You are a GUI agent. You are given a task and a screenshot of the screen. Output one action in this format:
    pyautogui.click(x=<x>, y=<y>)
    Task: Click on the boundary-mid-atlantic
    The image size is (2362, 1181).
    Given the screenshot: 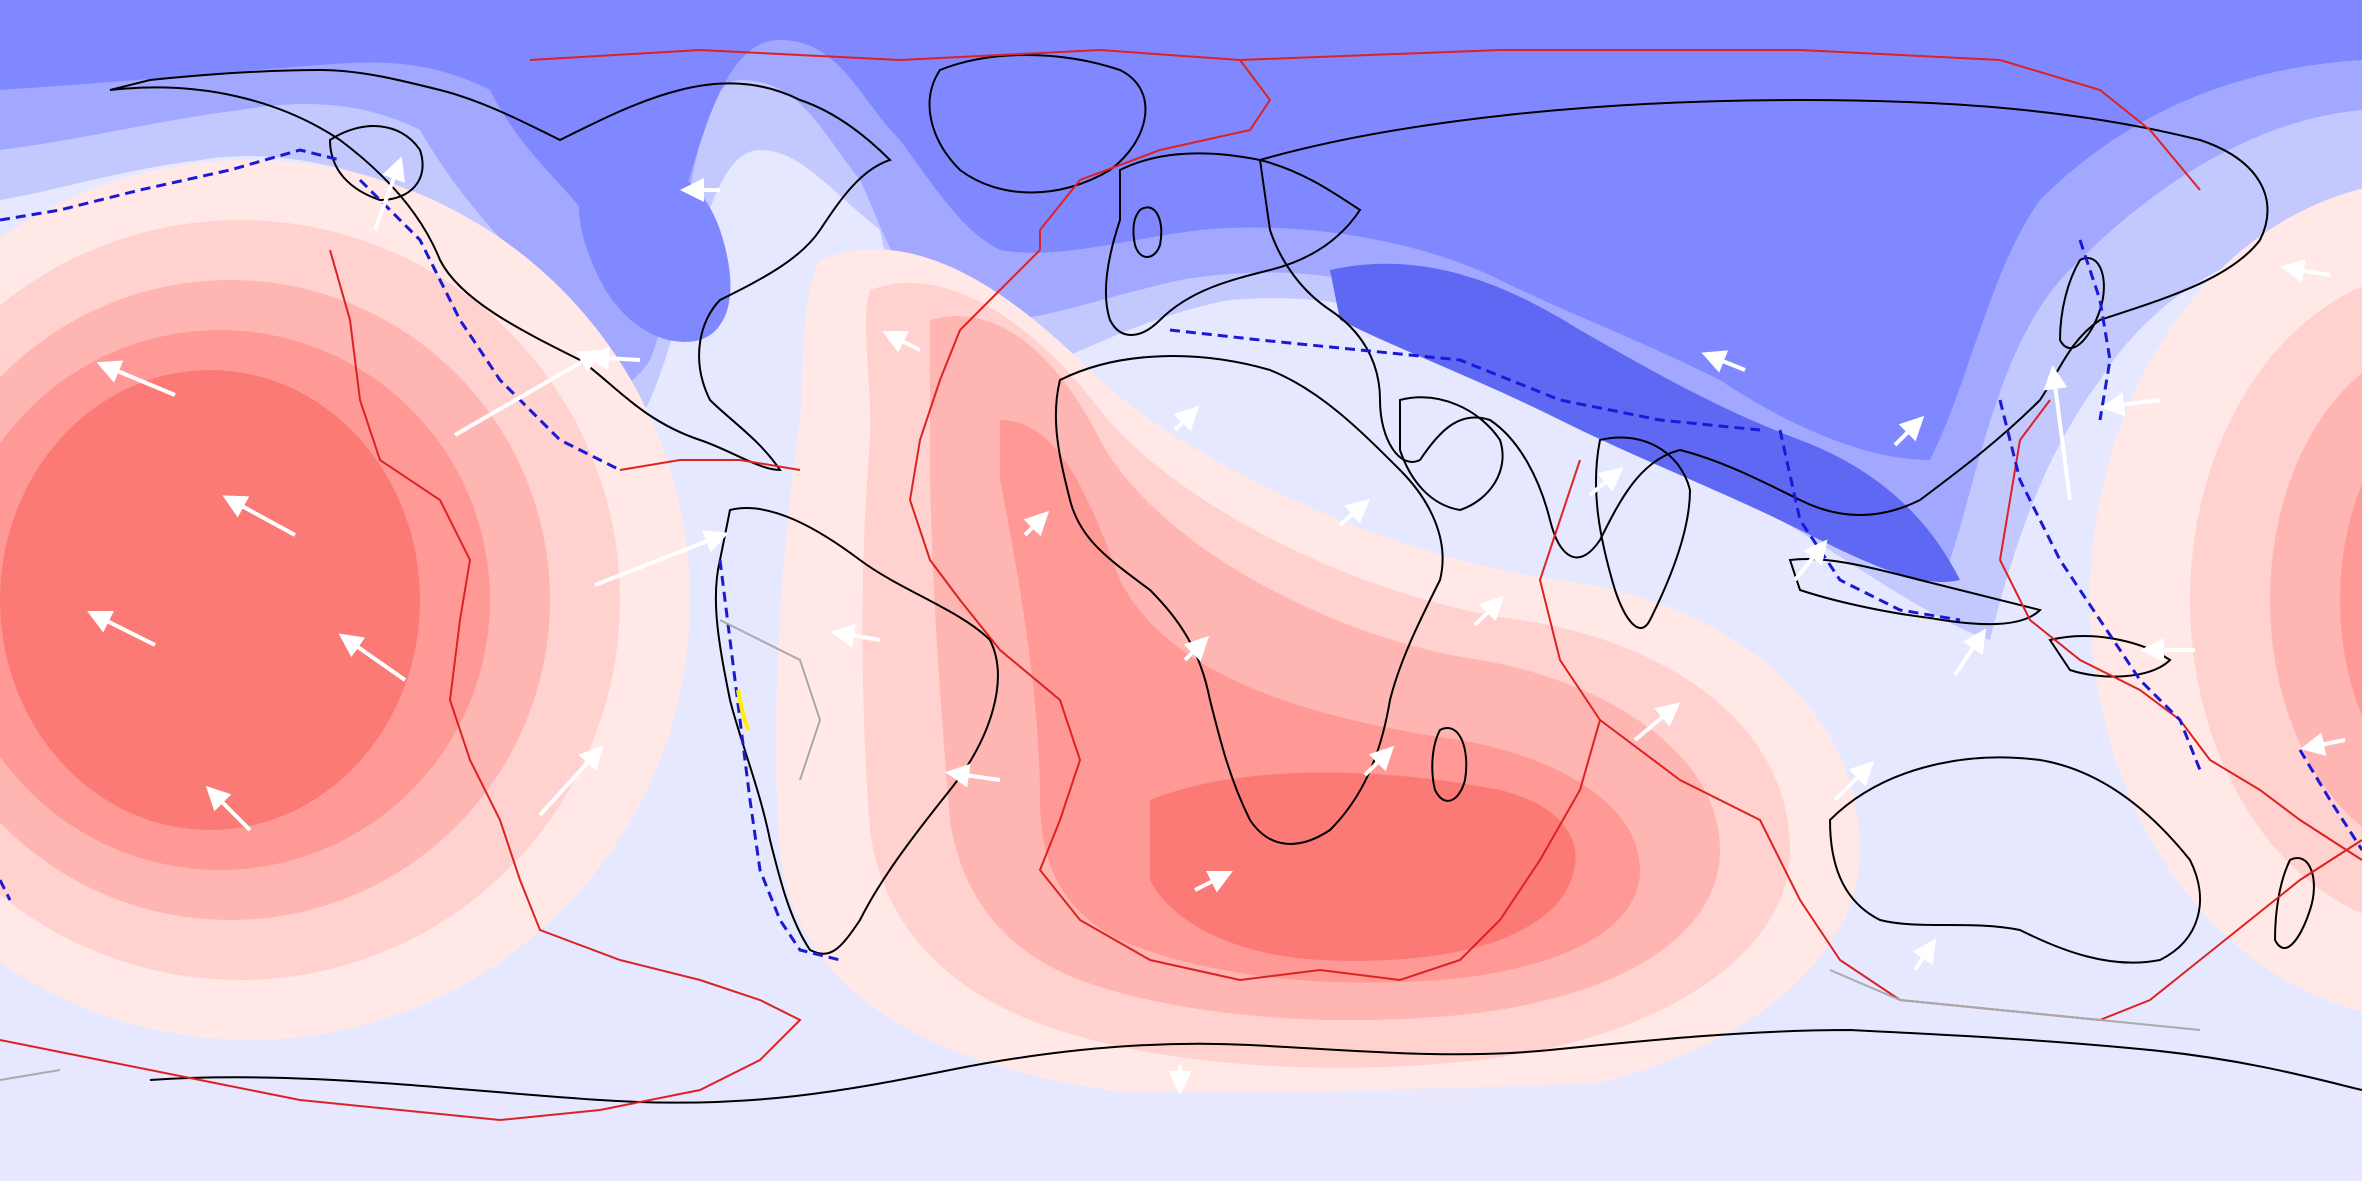 What is the action you would take?
    pyautogui.click(x=1074, y=615)
    